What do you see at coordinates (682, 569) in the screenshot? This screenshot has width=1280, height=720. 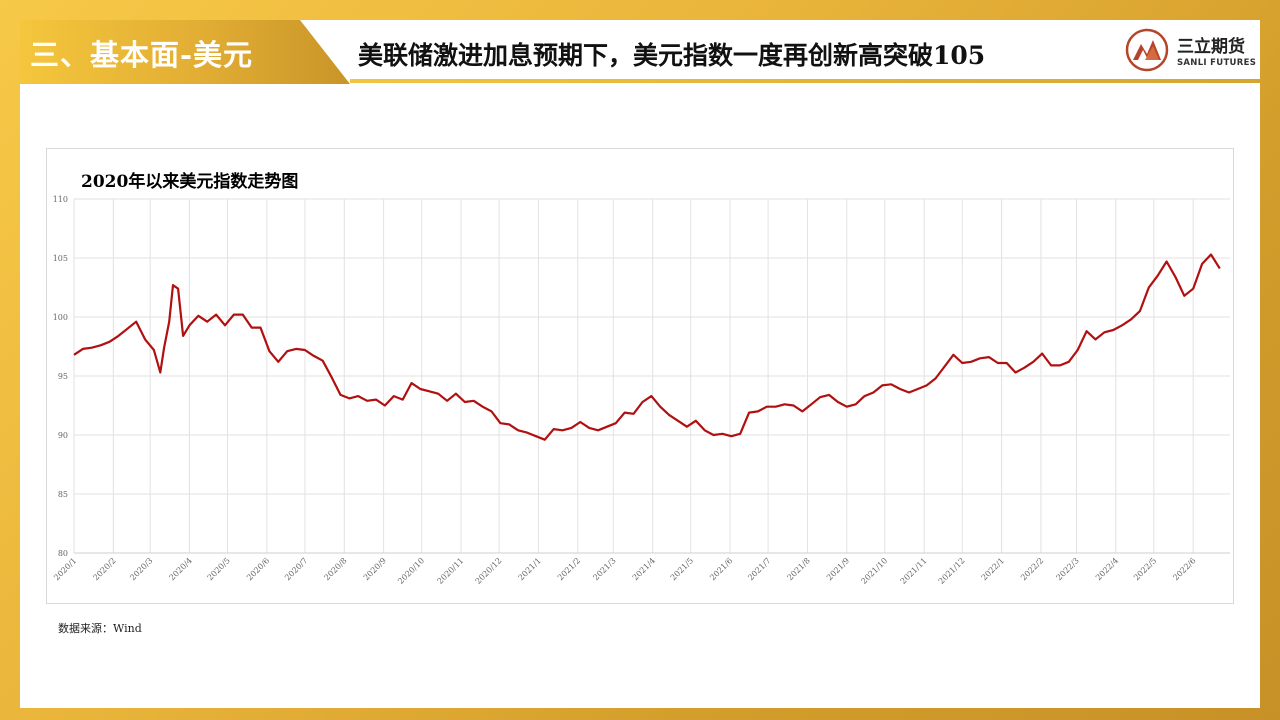 I see `x-tick-label: 2021/5` at bounding box center [682, 569].